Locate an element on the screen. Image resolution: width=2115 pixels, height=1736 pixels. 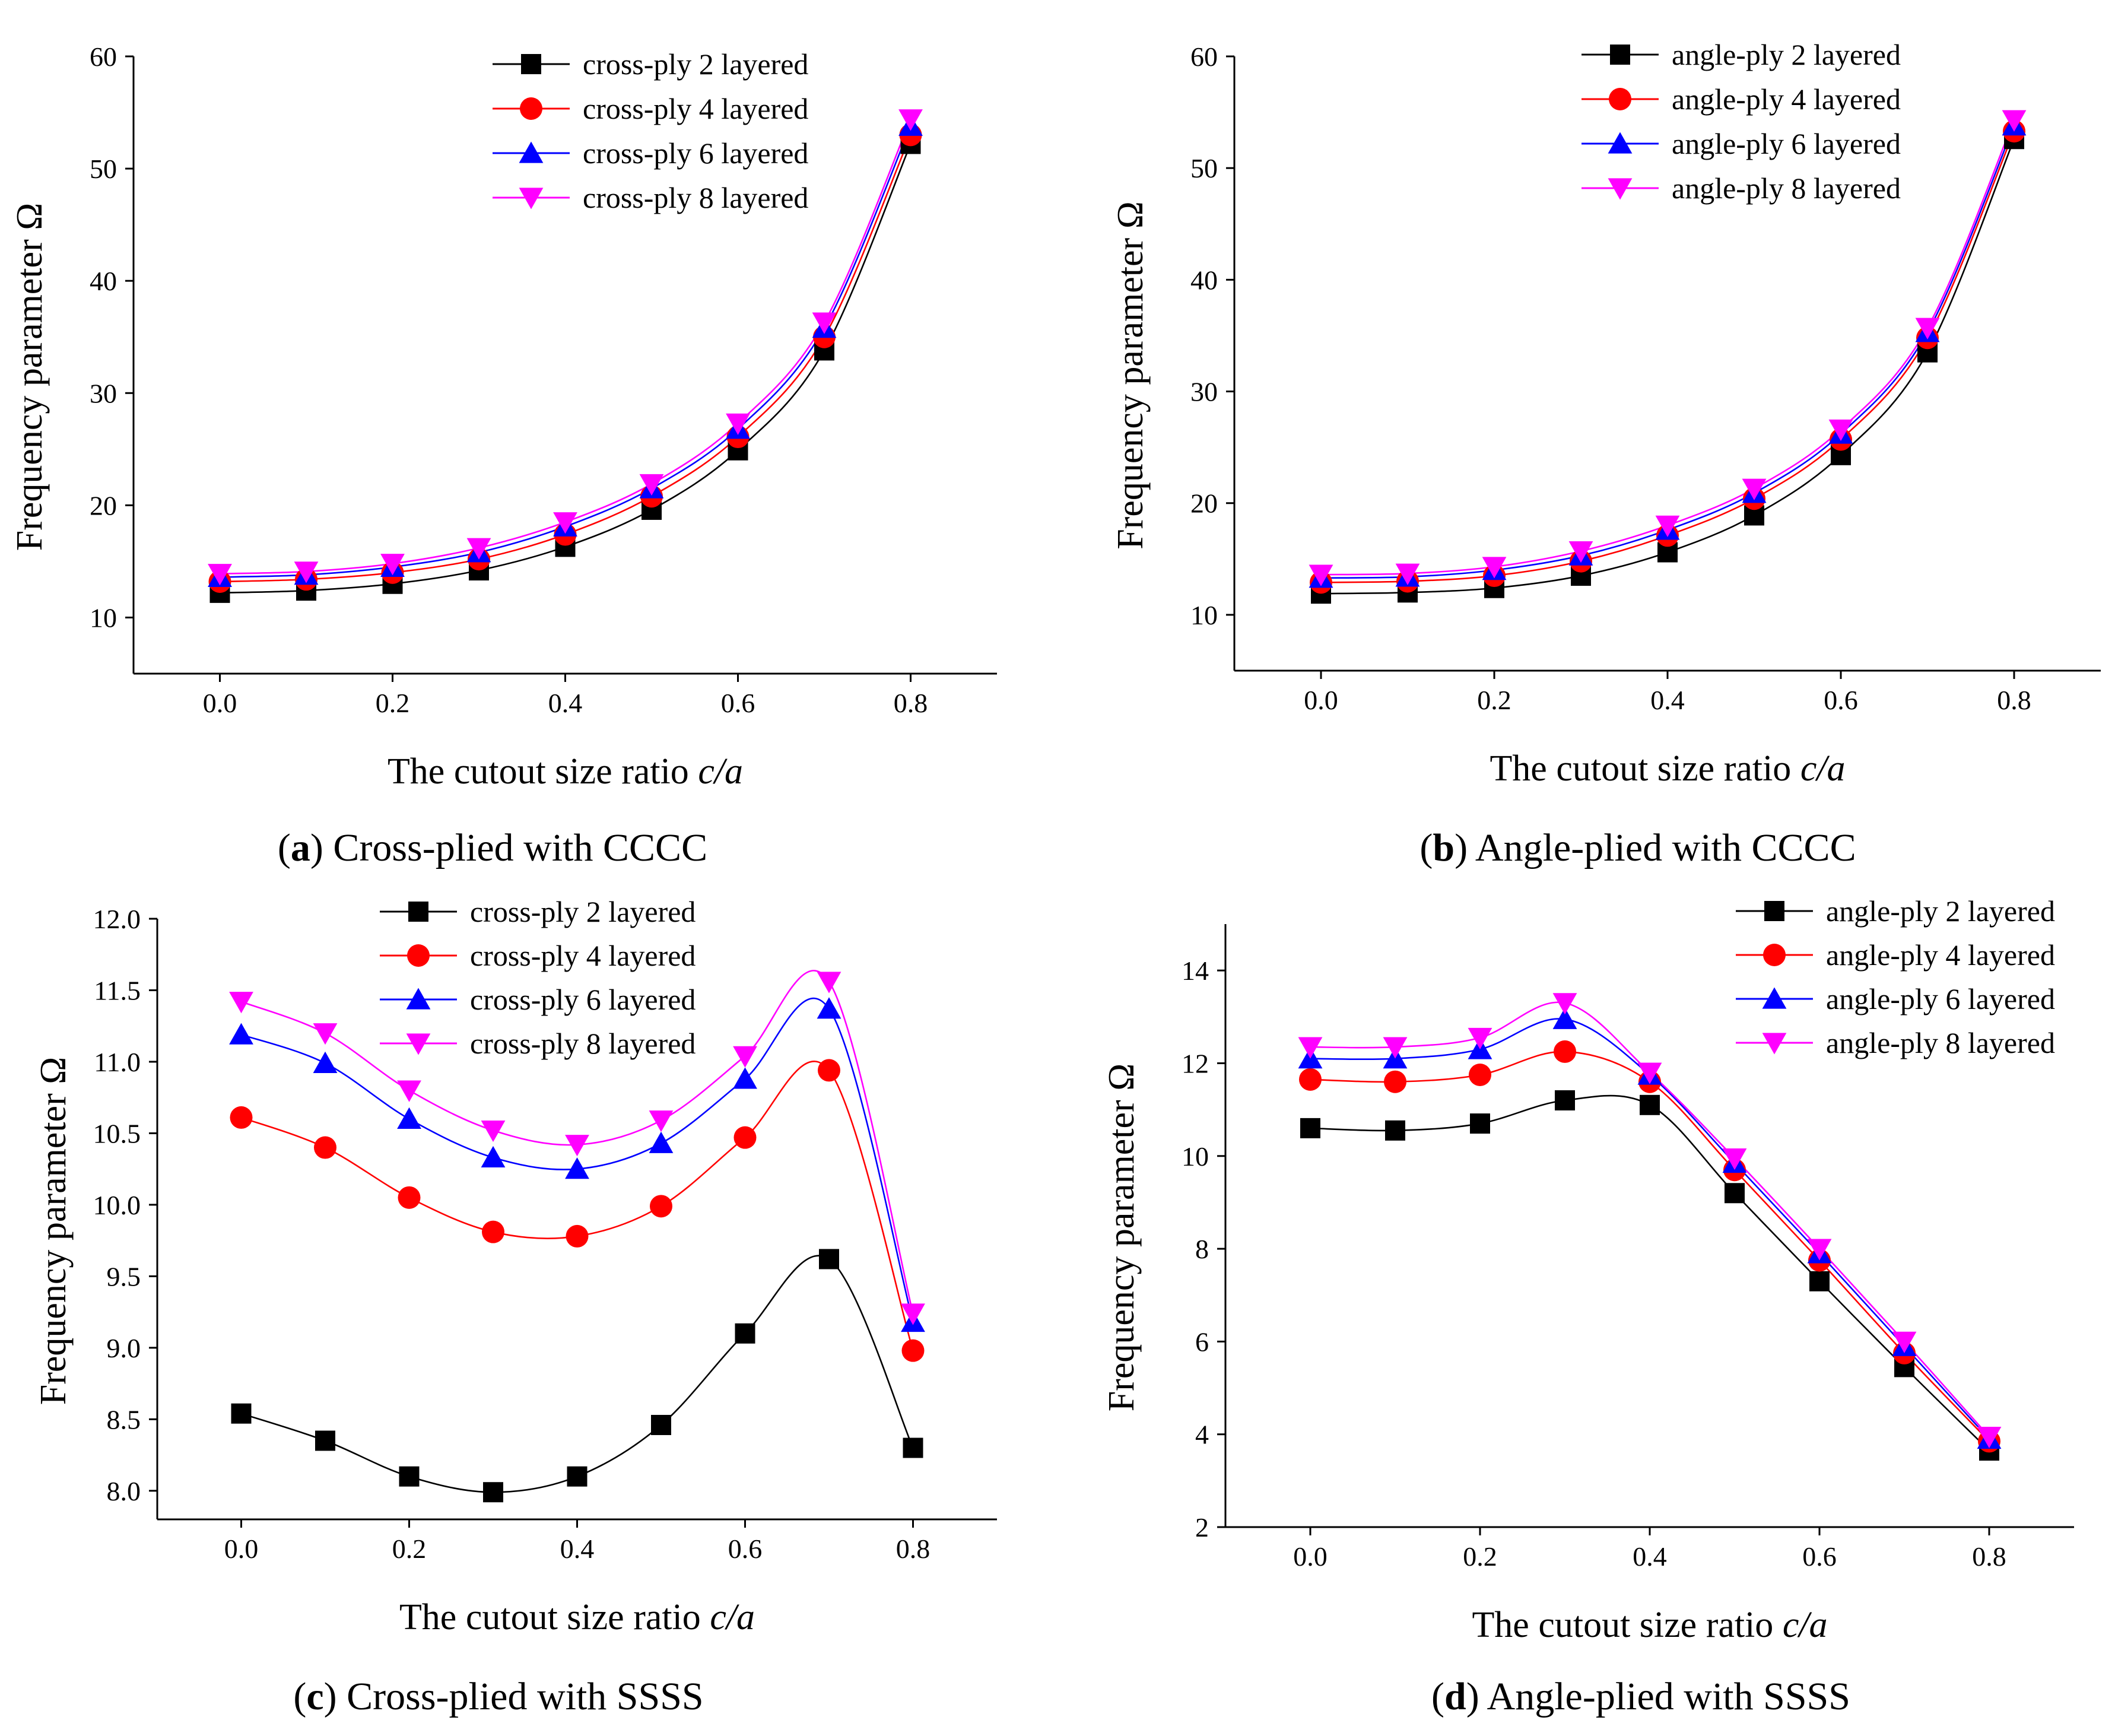
y-tick-label: 50 is located at coordinates (1204, 168).